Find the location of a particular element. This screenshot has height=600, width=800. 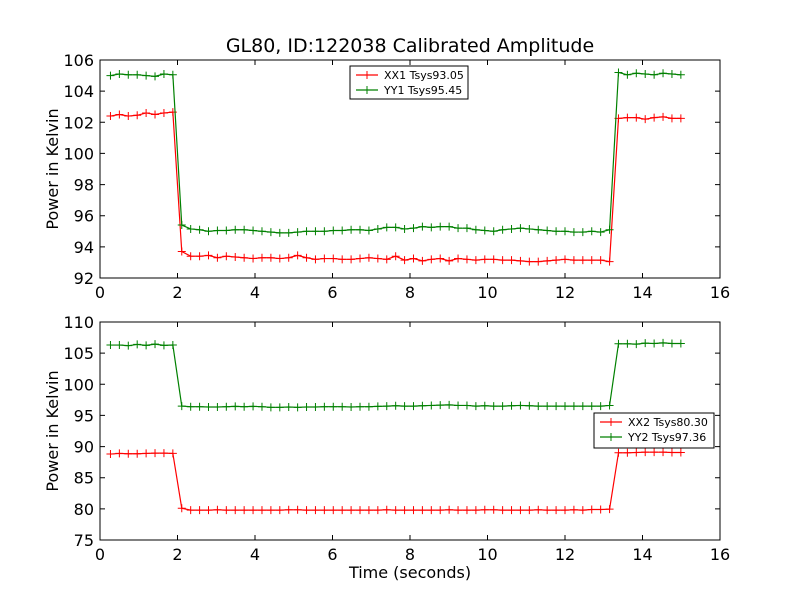

y-tick-label: 90 is located at coordinates (84, 447).